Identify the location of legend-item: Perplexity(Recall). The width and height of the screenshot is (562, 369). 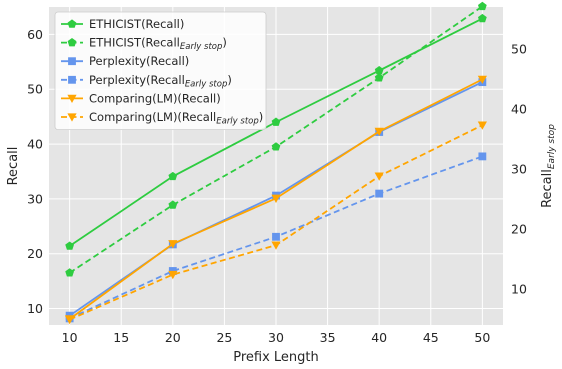
(125, 61).